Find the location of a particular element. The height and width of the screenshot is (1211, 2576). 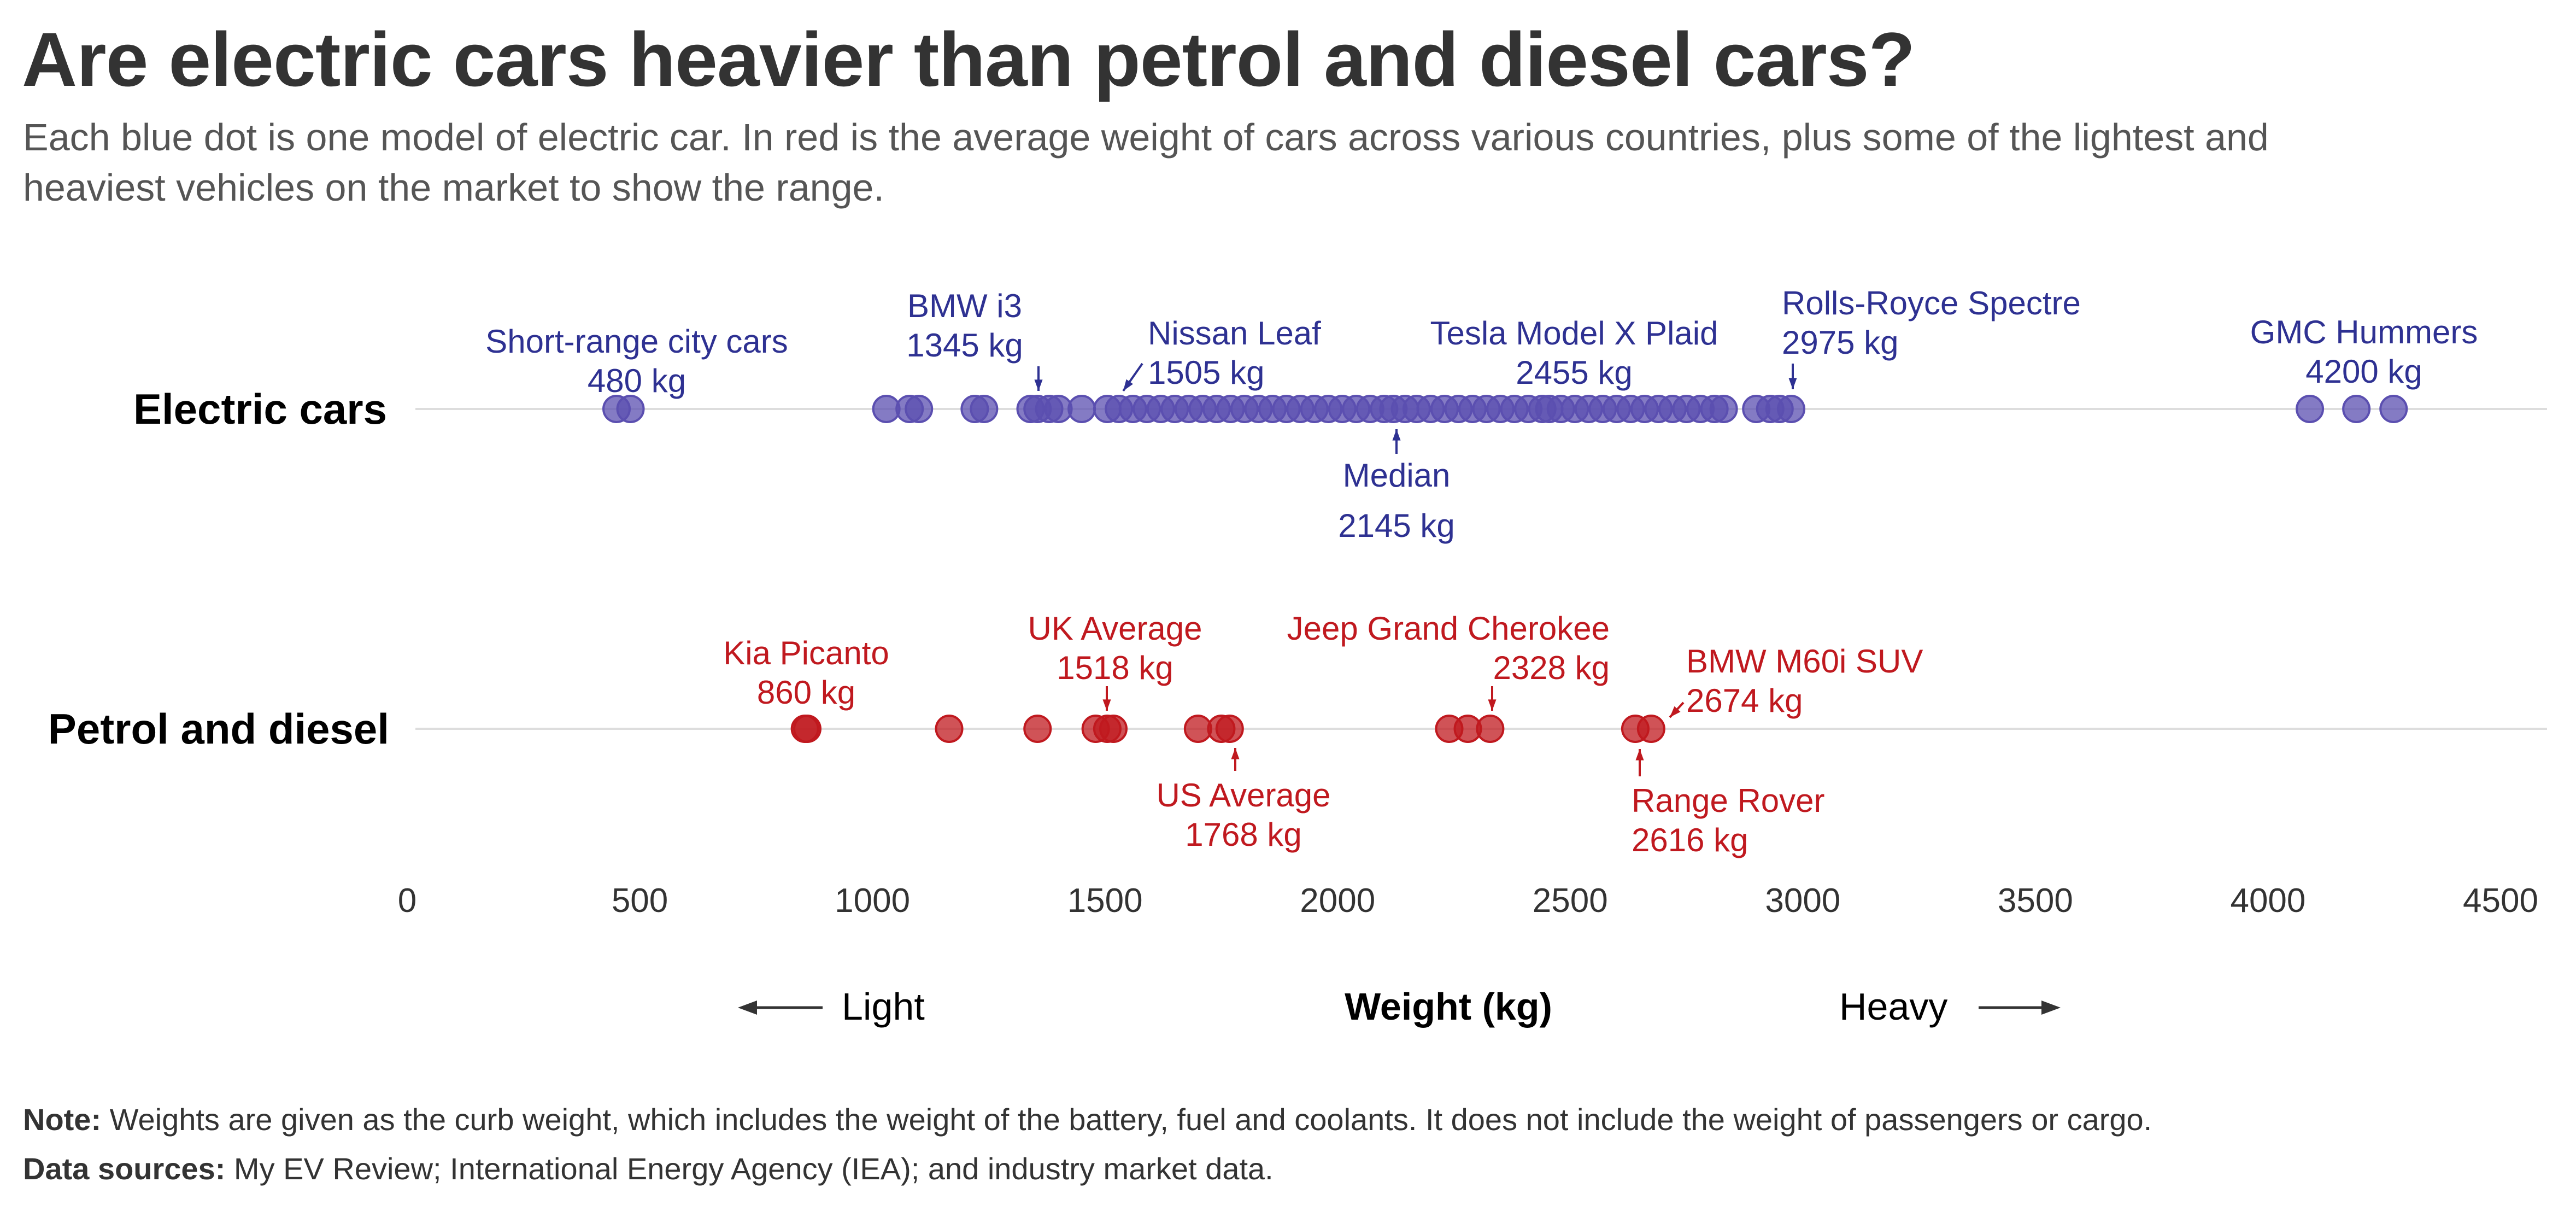

x-tick-label: 500 is located at coordinates (640, 901).